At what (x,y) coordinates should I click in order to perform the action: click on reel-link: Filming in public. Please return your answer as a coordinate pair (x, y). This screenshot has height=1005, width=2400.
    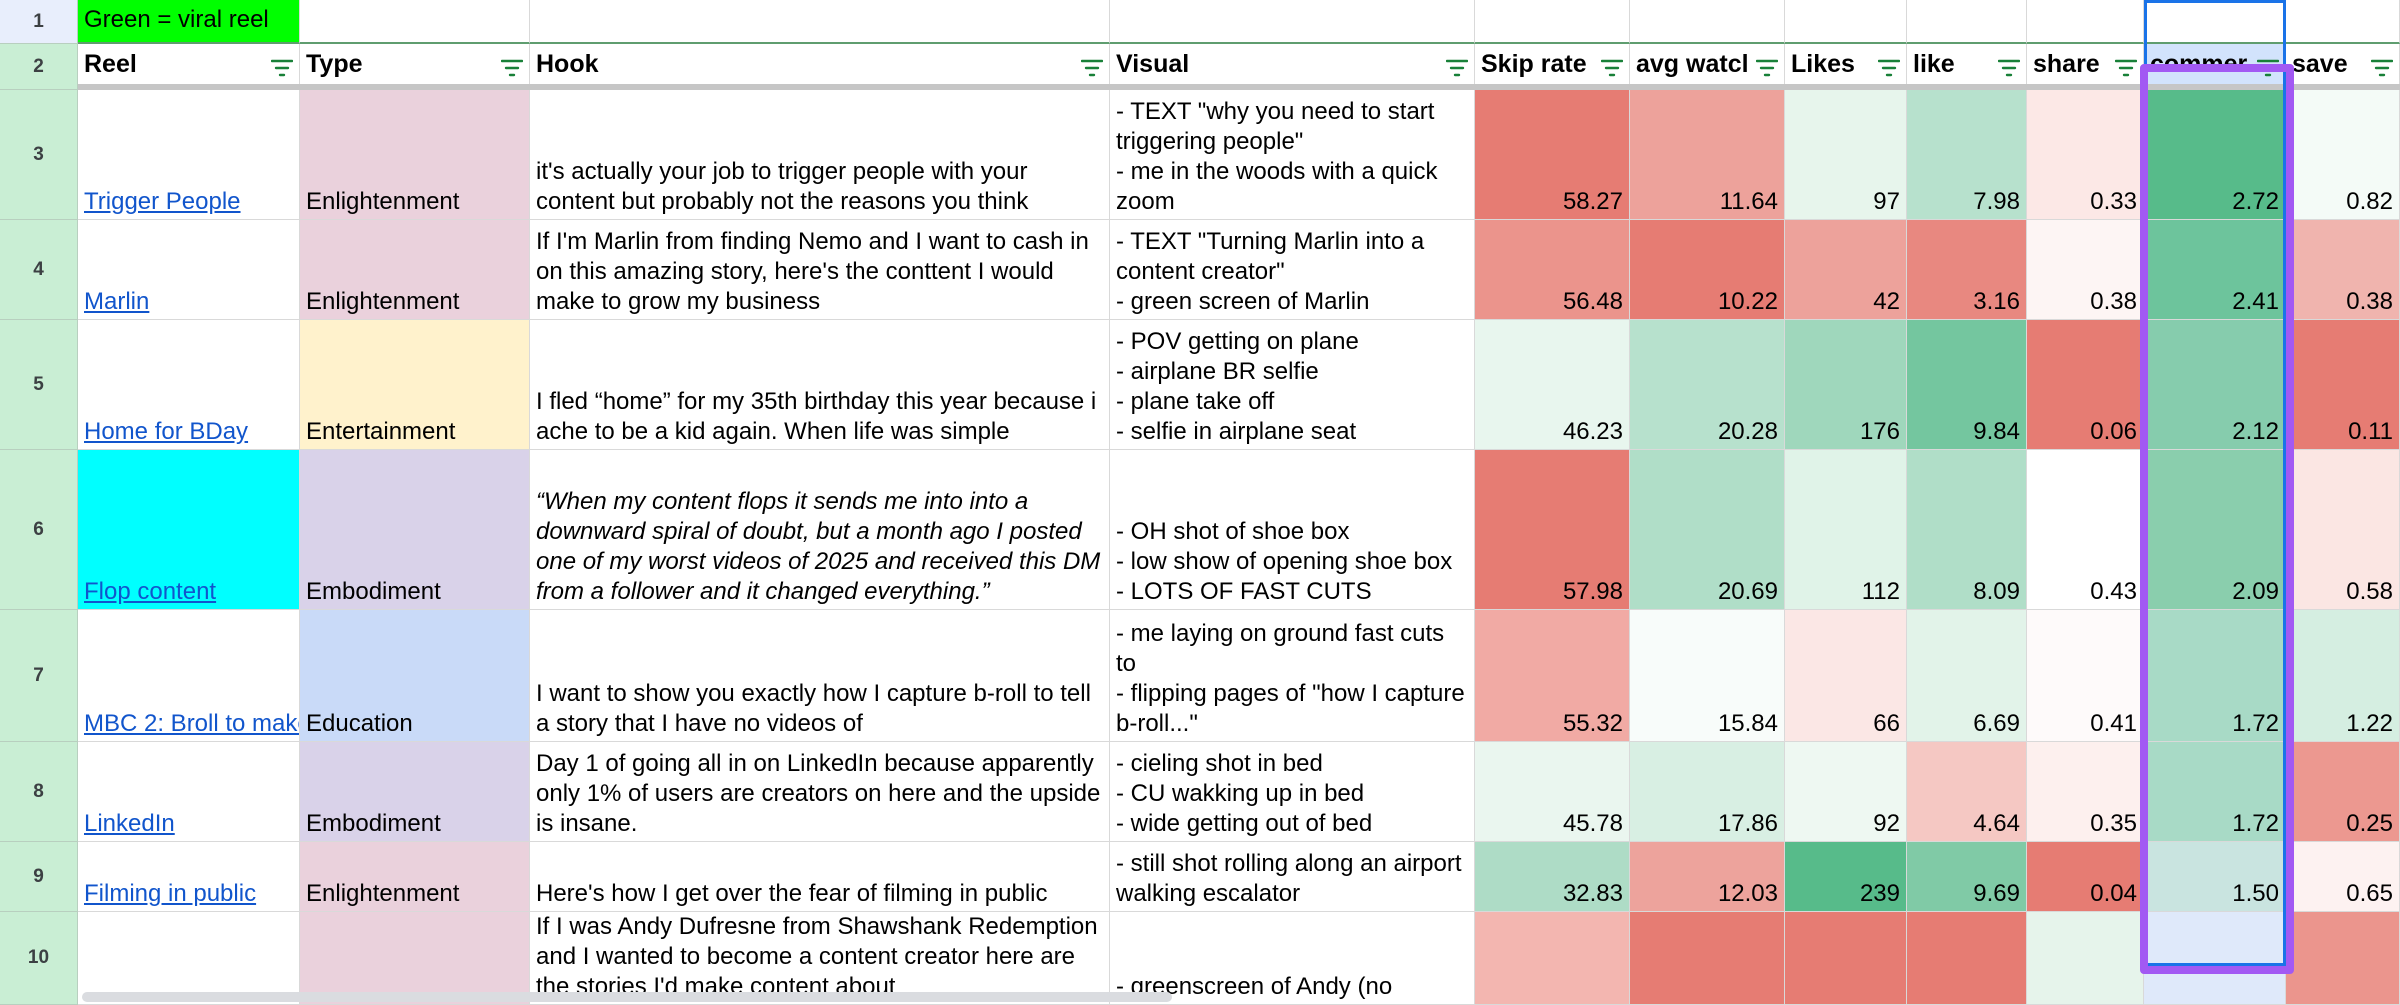
    Looking at the image, I should click on (170, 893).